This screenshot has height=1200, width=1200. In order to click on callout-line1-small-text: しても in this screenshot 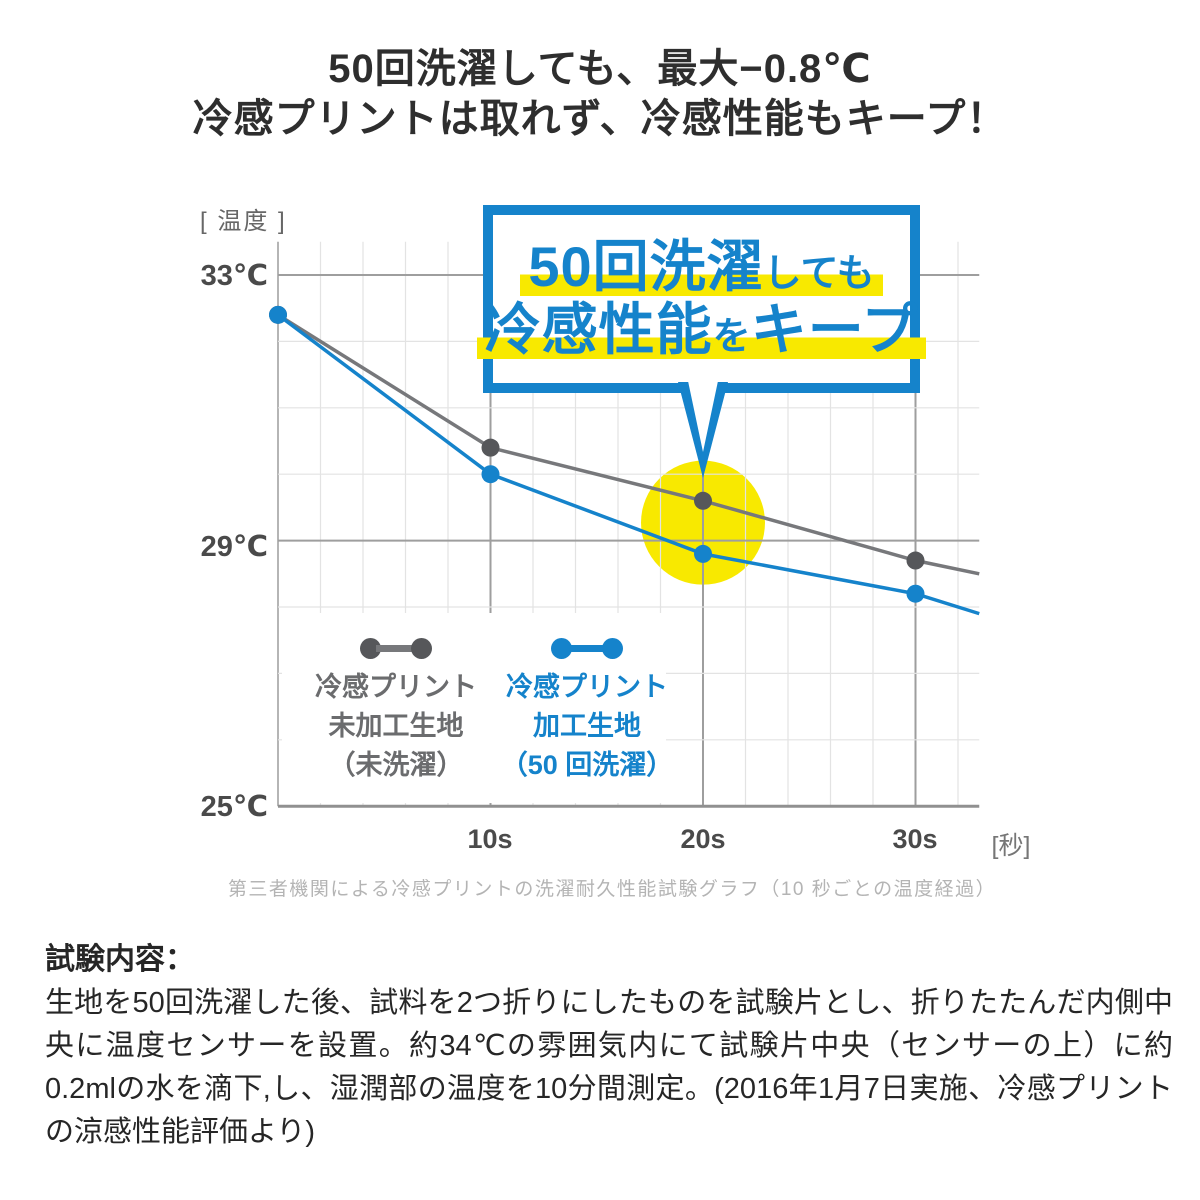, I will do `click(819, 274)`.